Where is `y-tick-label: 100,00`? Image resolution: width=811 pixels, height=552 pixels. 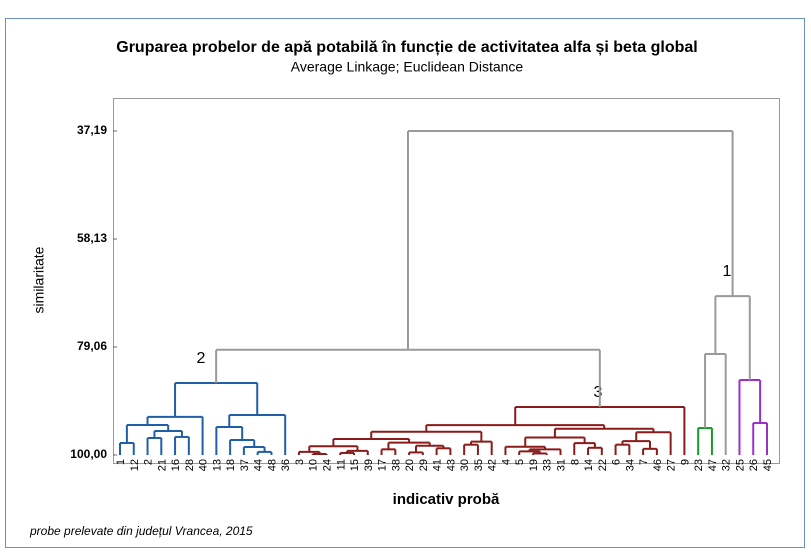
y-tick-label: 100,00 is located at coordinates (88, 454).